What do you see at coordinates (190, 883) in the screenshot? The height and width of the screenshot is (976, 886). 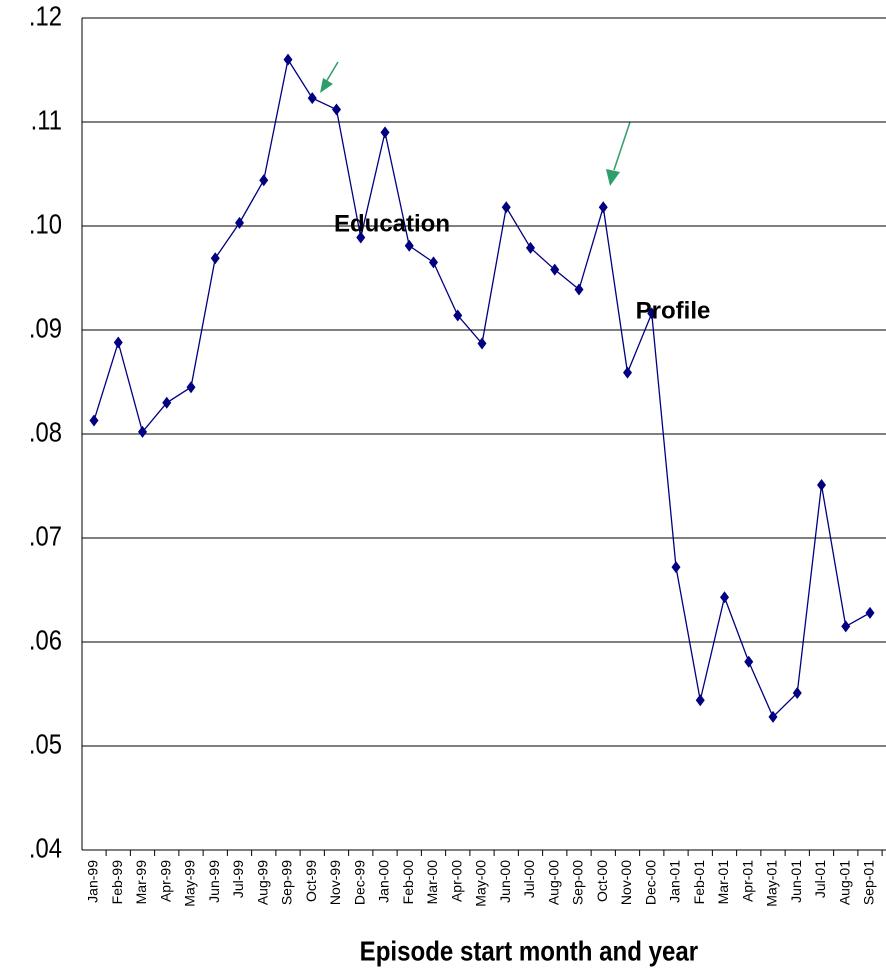 I see `x-tick-label: May-99` at bounding box center [190, 883].